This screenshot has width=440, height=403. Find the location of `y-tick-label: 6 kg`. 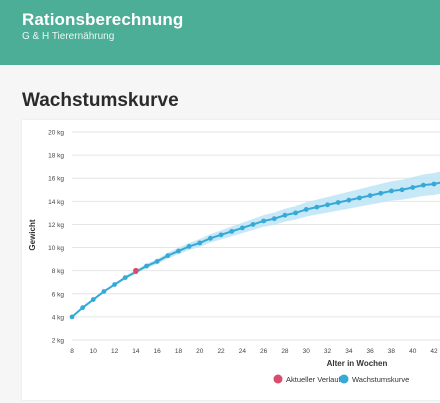

y-tick-label: 6 kg is located at coordinates (58, 294).